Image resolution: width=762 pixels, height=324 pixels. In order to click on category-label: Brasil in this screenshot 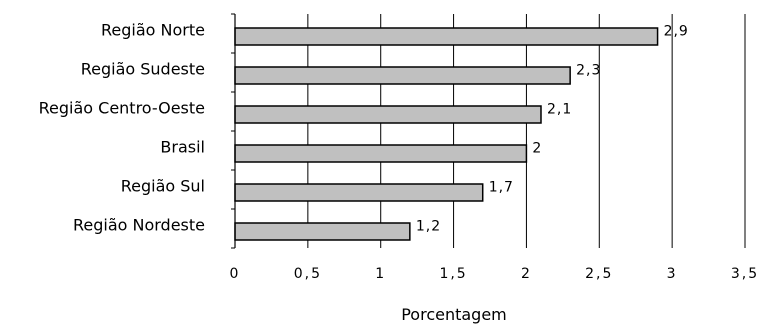, I will do `click(182, 147)`.